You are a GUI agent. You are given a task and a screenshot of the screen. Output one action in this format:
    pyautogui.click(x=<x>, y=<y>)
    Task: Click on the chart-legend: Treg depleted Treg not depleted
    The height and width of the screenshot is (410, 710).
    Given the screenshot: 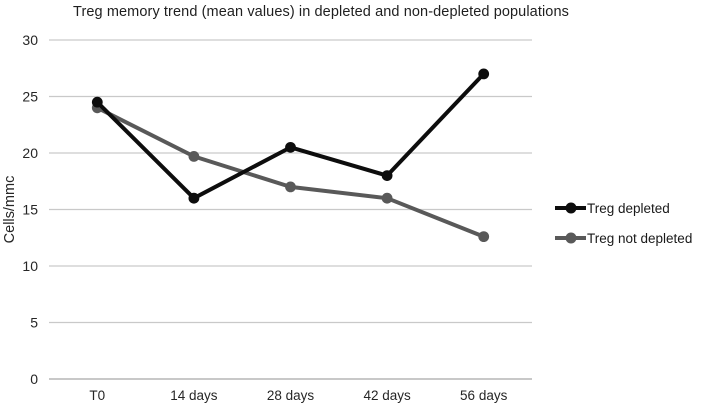 What is the action you would take?
    pyautogui.click(x=623, y=226)
    